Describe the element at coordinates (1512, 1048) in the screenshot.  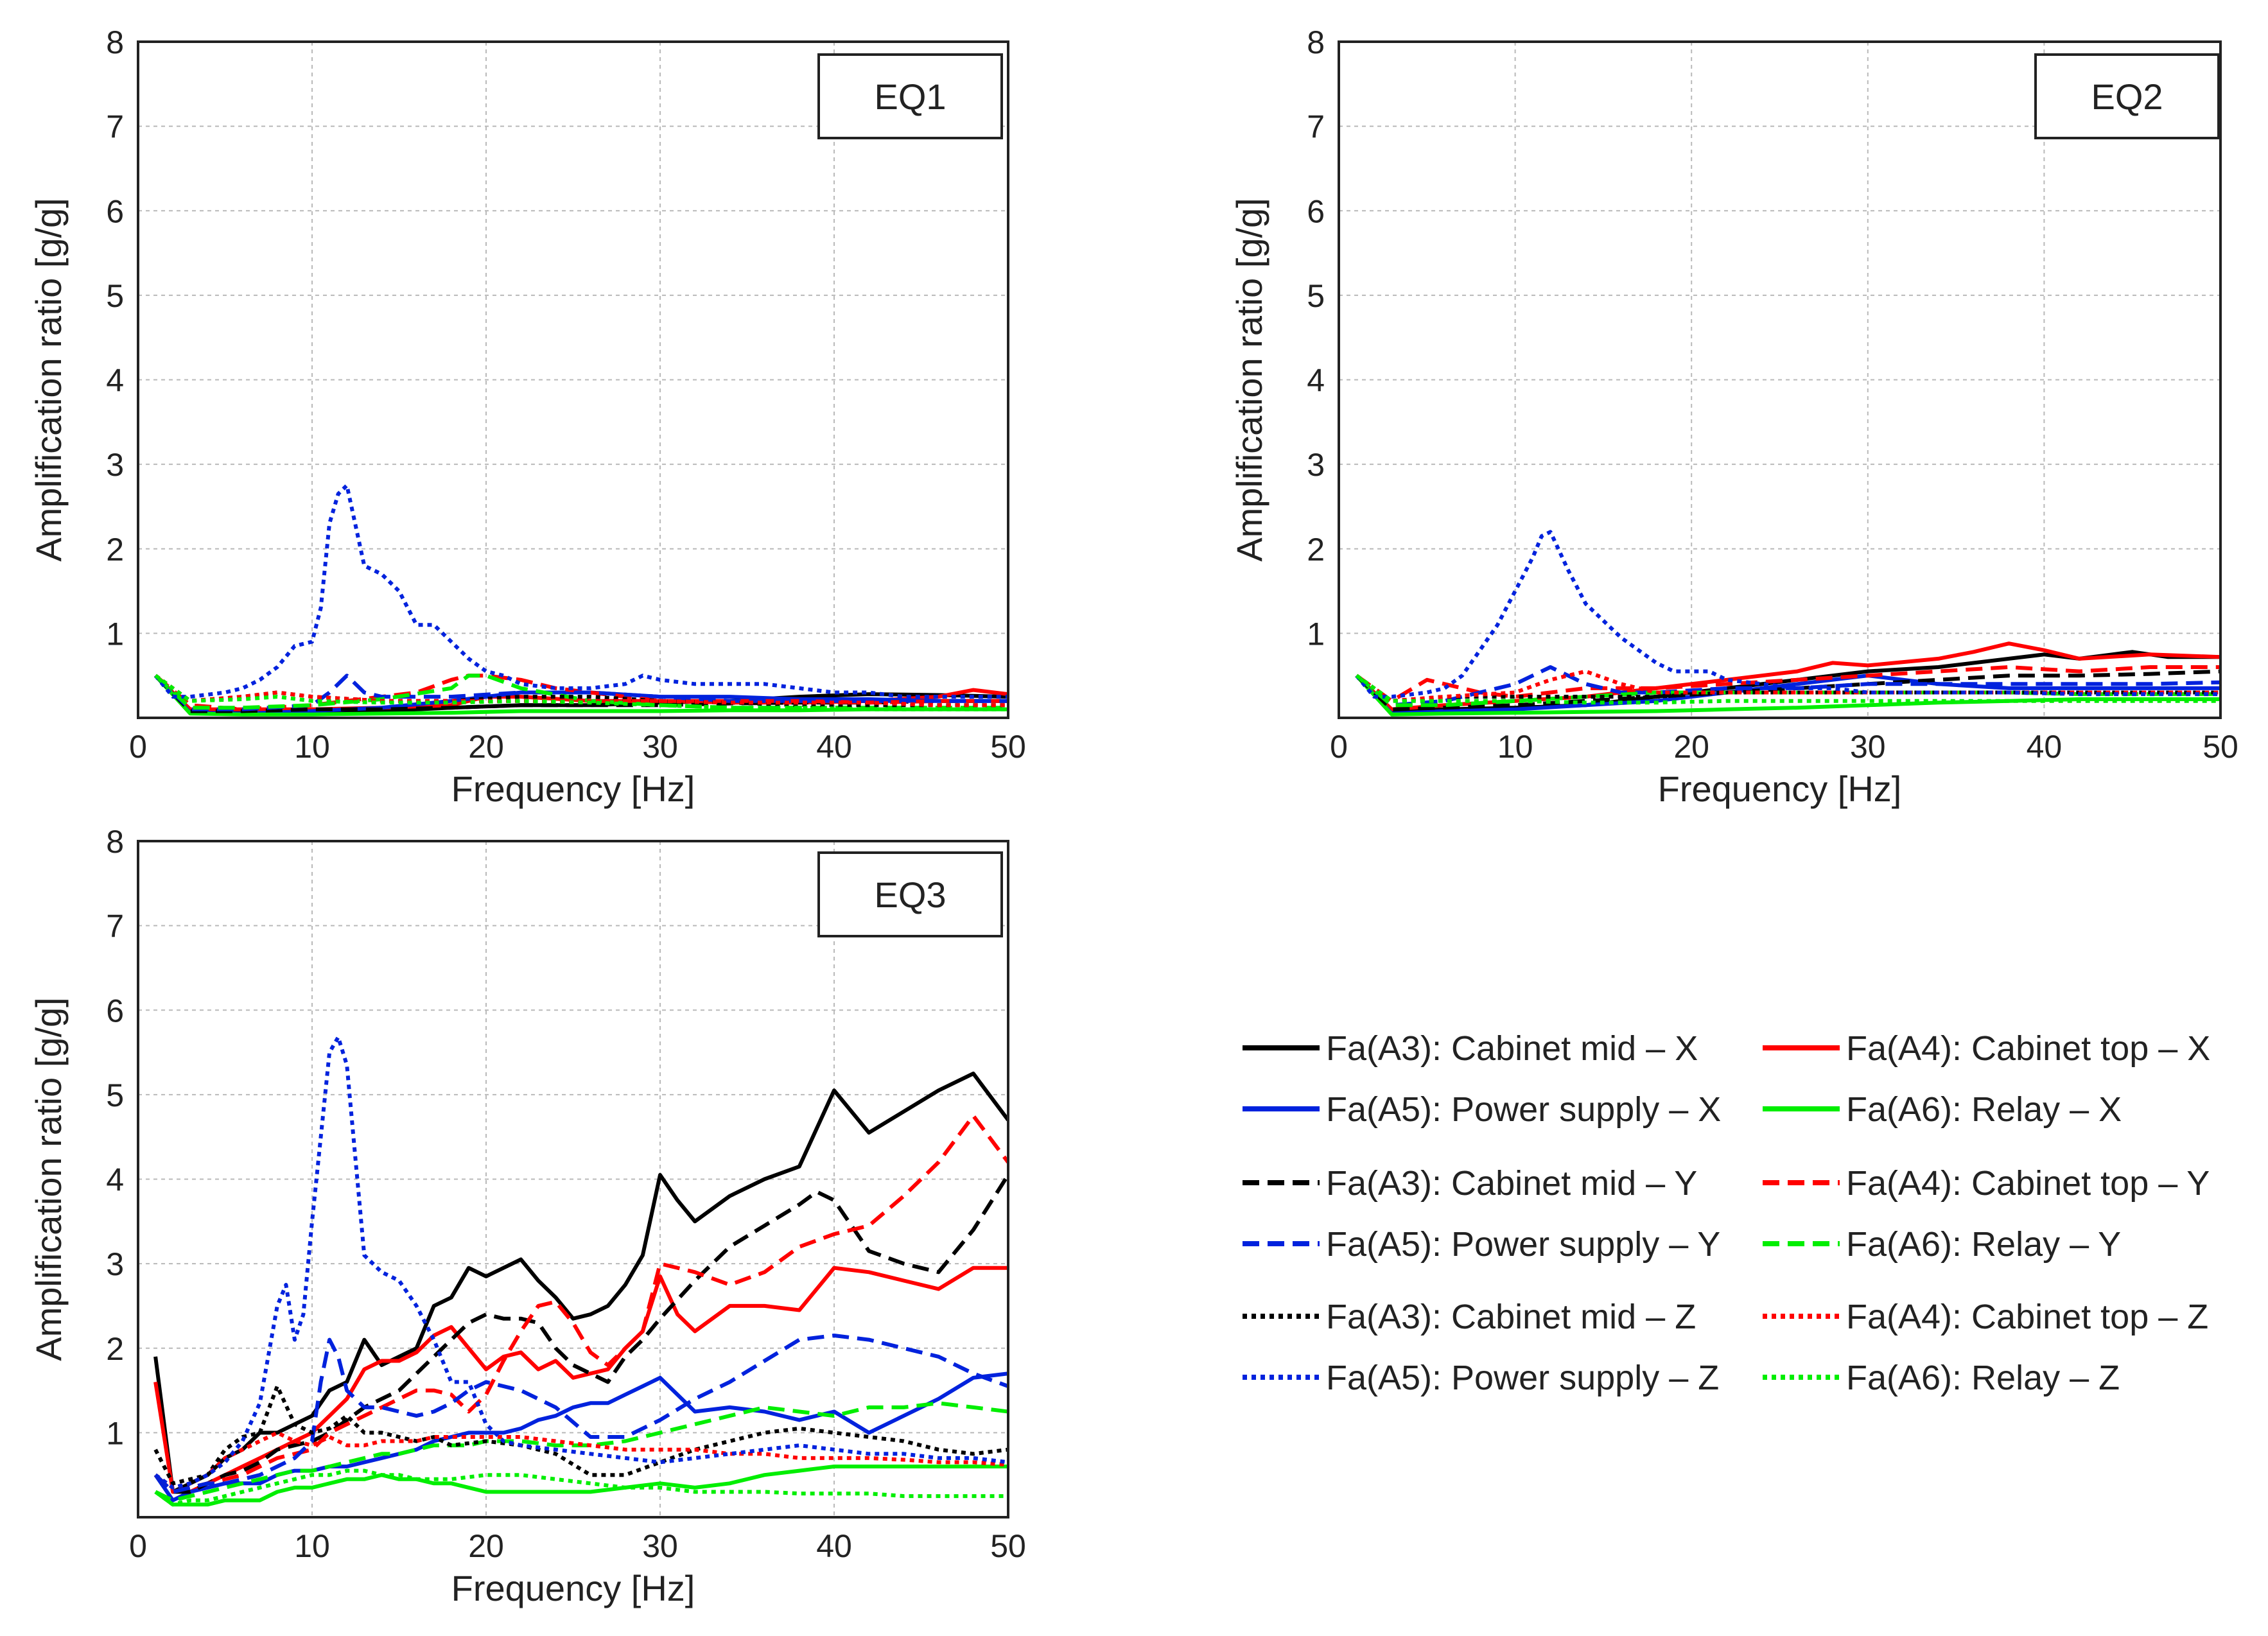
I see `legend-label: Fa(A3): Cabinet mid – X` at that location.